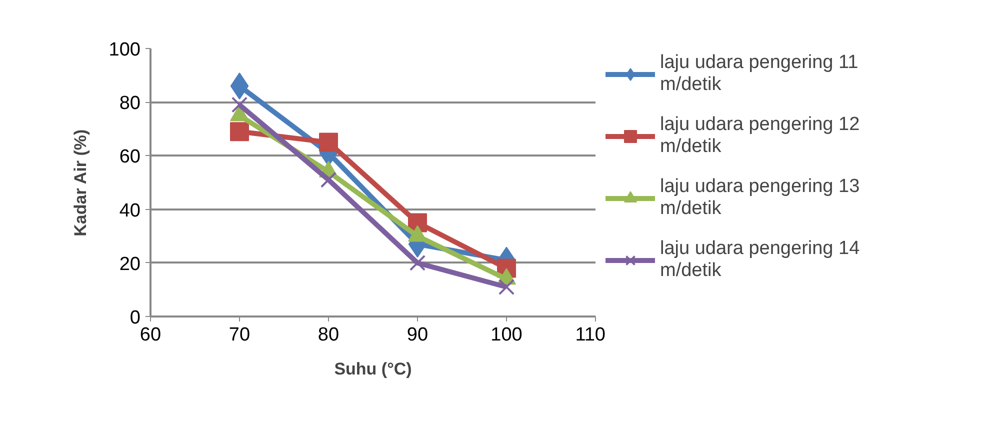 This screenshot has height=448, width=987. What do you see at coordinates (590, 335) in the screenshot?
I see `x-tick-label: 110` at bounding box center [590, 335].